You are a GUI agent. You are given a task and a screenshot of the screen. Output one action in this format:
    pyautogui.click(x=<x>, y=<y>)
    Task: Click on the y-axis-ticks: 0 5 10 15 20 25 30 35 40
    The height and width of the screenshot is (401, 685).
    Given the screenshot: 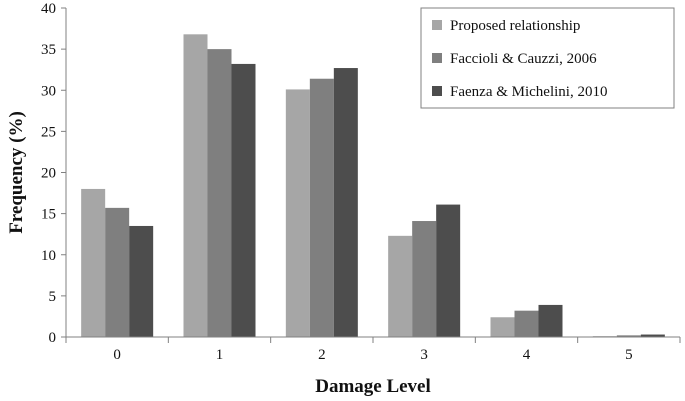 What is the action you would take?
    pyautogui.click(x=53, y=173)
    